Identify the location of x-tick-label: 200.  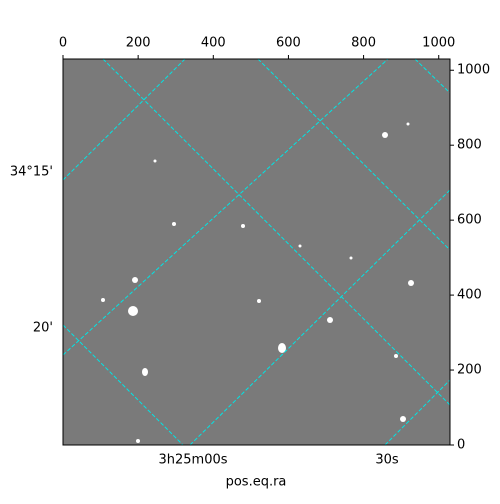
(138, 43).